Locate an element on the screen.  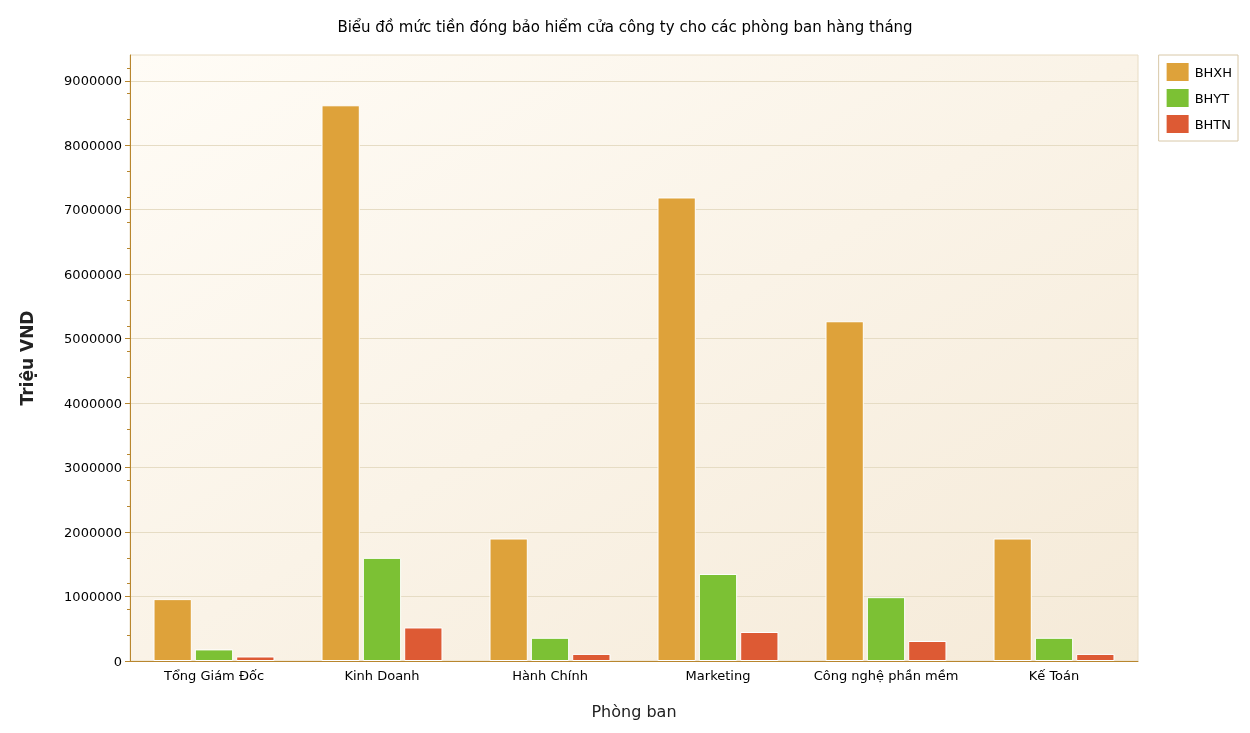
legend-label: BHXH is located at coordinates (1213, 72).